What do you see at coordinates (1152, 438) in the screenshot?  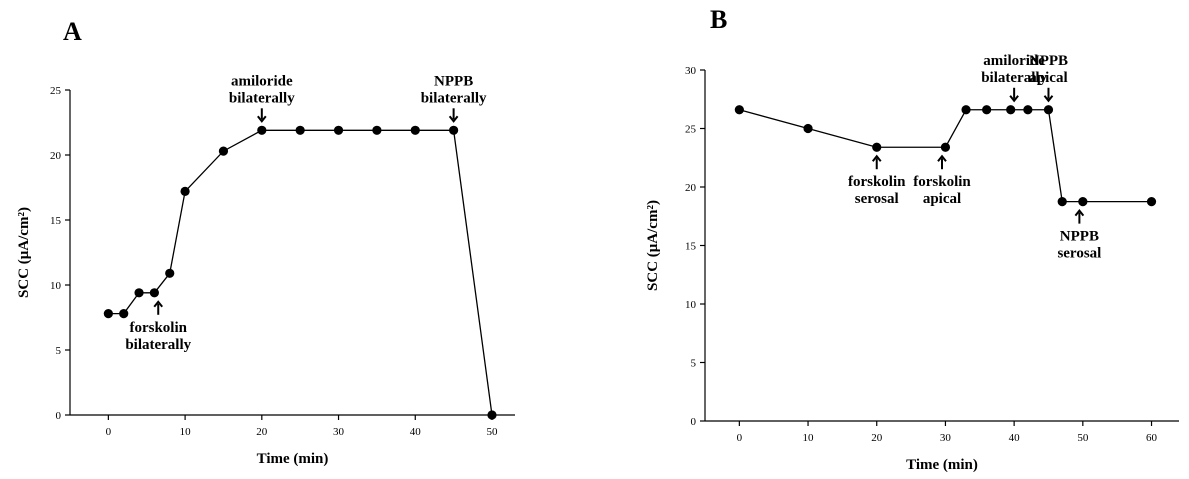 I see `x-tick-label: 60` at bounding box center [1152, 438].